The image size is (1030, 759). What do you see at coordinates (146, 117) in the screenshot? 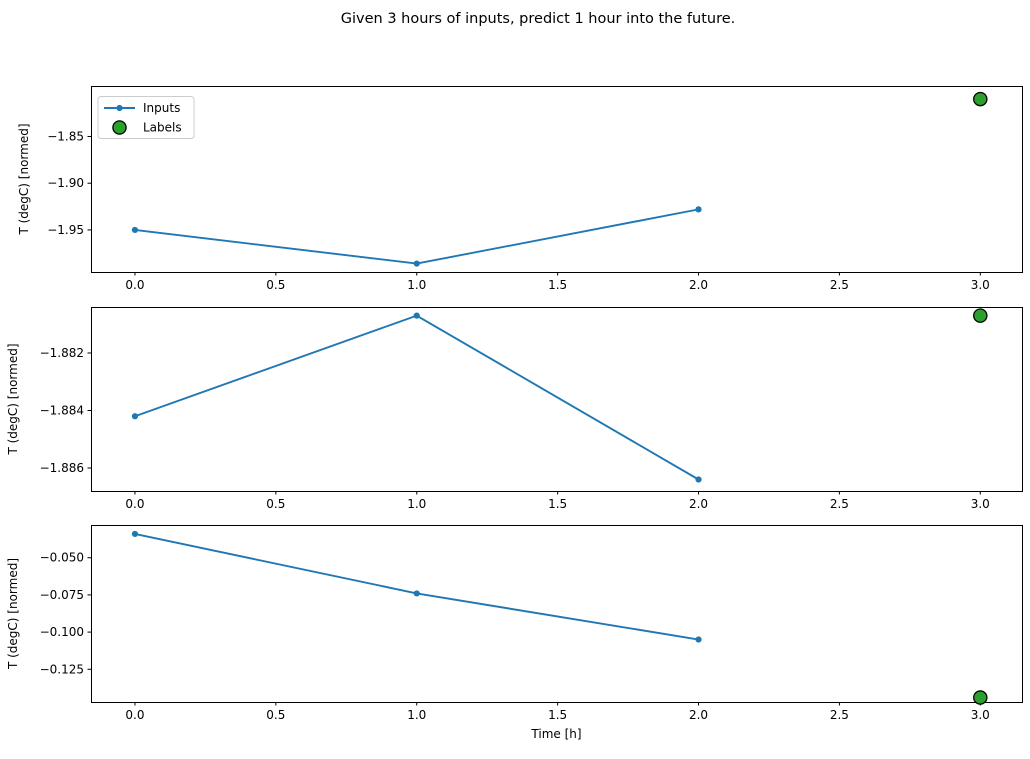
I see `legend: Inputs Labels` at bounding box center [146, 117].